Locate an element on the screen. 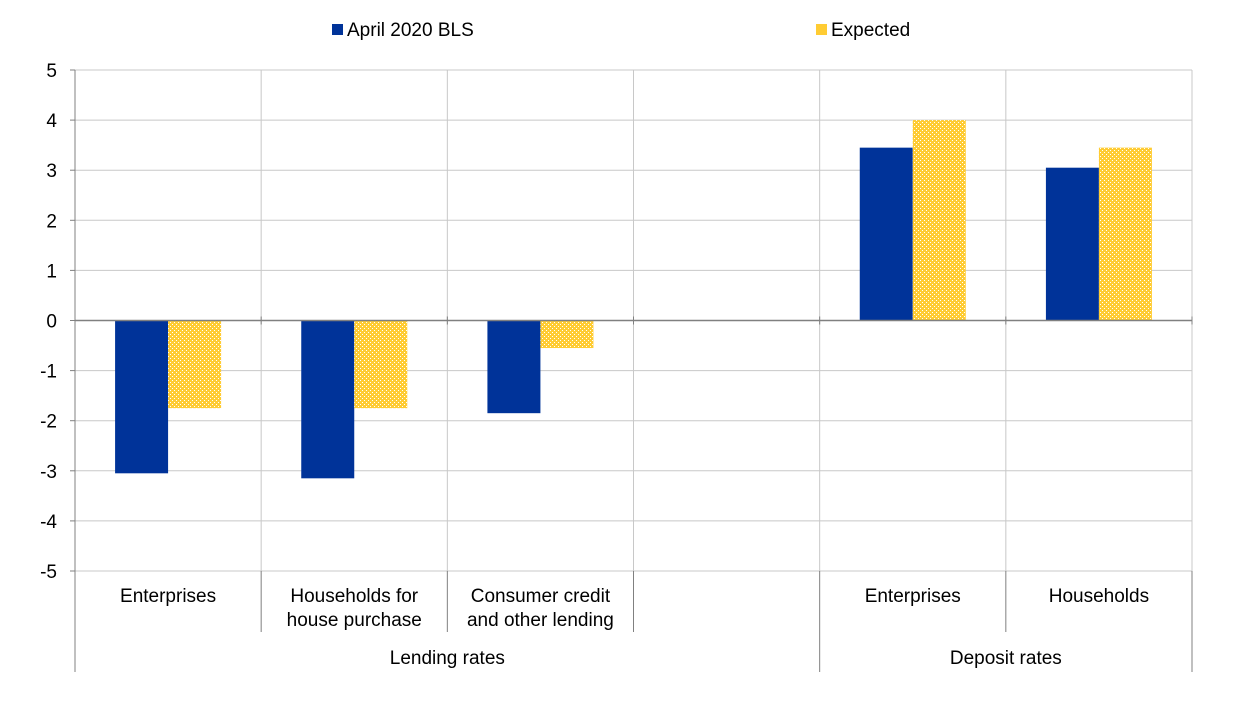 The width and height of the screenshot is (1240, 705). category-label: house purchase is located at coordinates (354, 620).